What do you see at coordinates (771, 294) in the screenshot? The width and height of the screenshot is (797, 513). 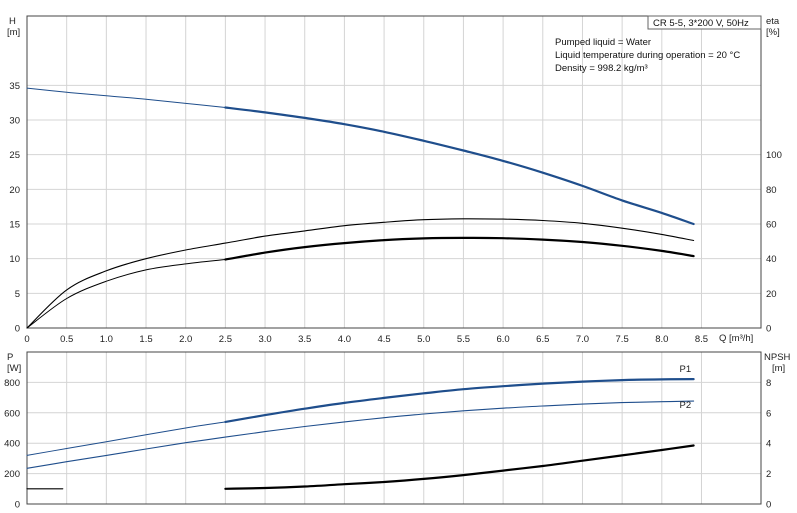 I see `top-right-tick-label: 20` at bounding box center [771, 294].